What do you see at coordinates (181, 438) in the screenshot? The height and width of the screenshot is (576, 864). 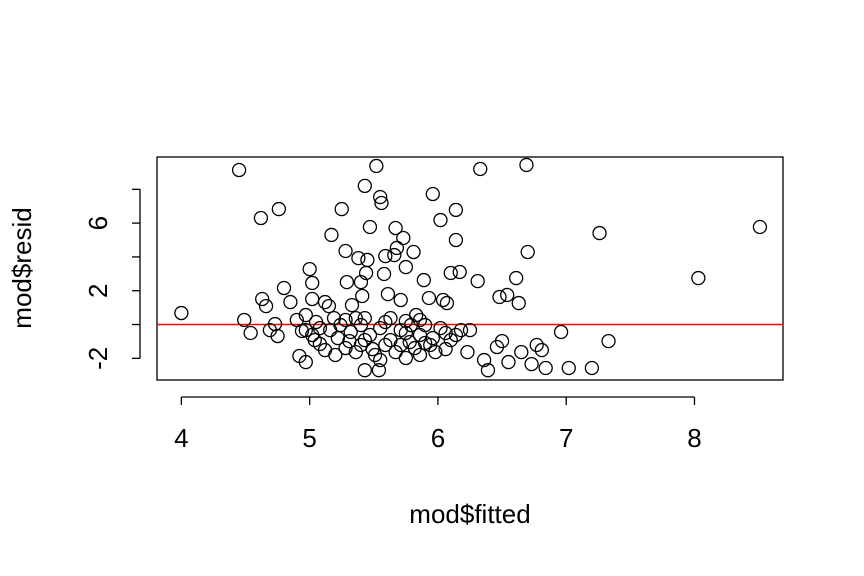 I see `x-tick-label: 4` at bounding box center [181, 438].